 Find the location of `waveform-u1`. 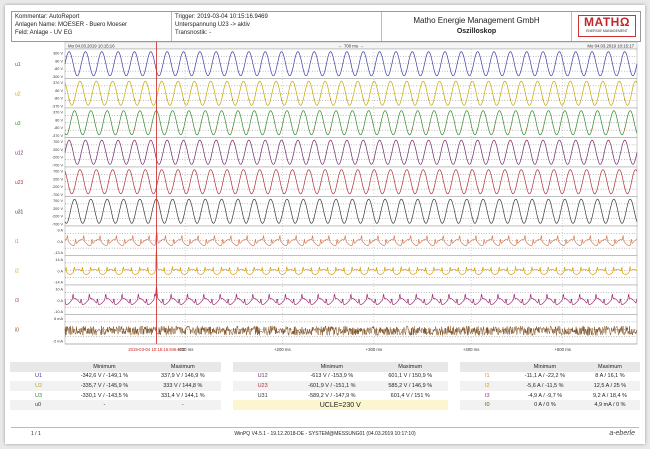

waveform-u1 is located at coordinates (351, 64).